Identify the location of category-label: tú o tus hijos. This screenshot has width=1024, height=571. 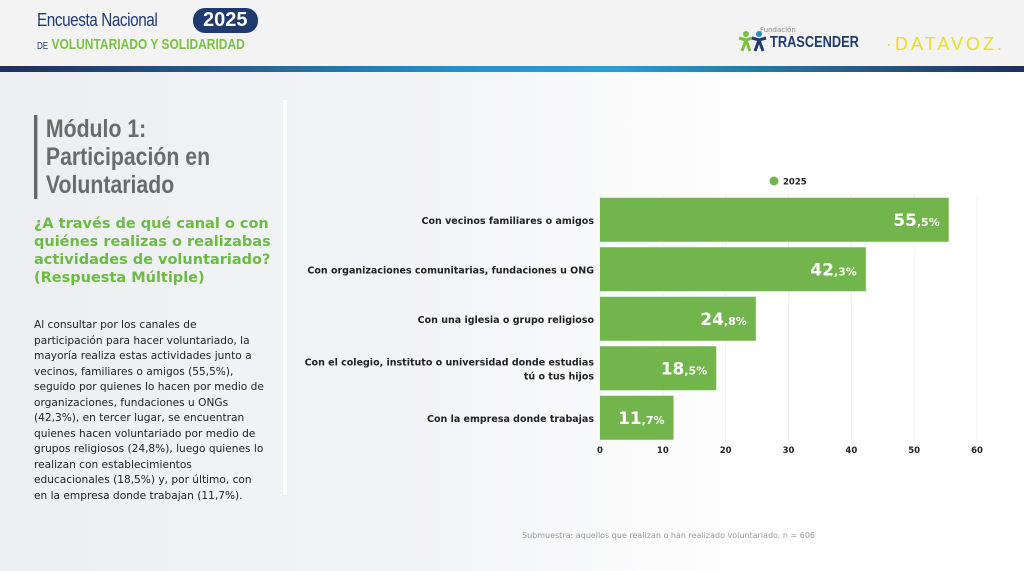
(559, 376).